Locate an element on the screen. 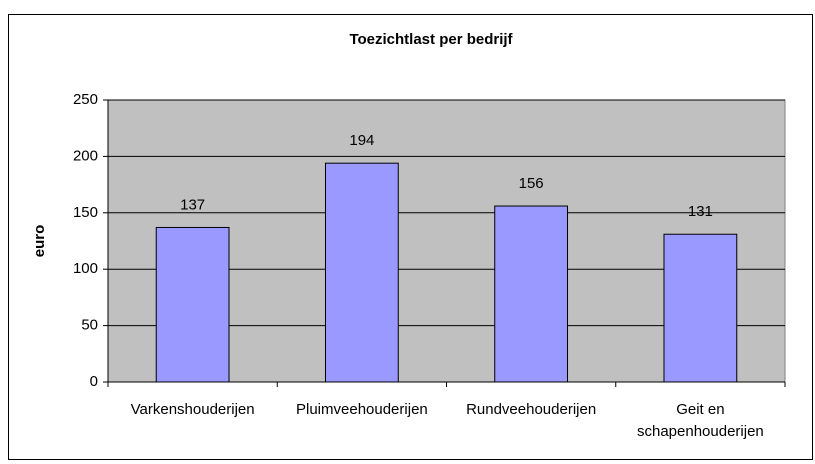 The width and height of the screenshot is (815, 464). y-tick-label: 50 is located at coordinates (89, 325).